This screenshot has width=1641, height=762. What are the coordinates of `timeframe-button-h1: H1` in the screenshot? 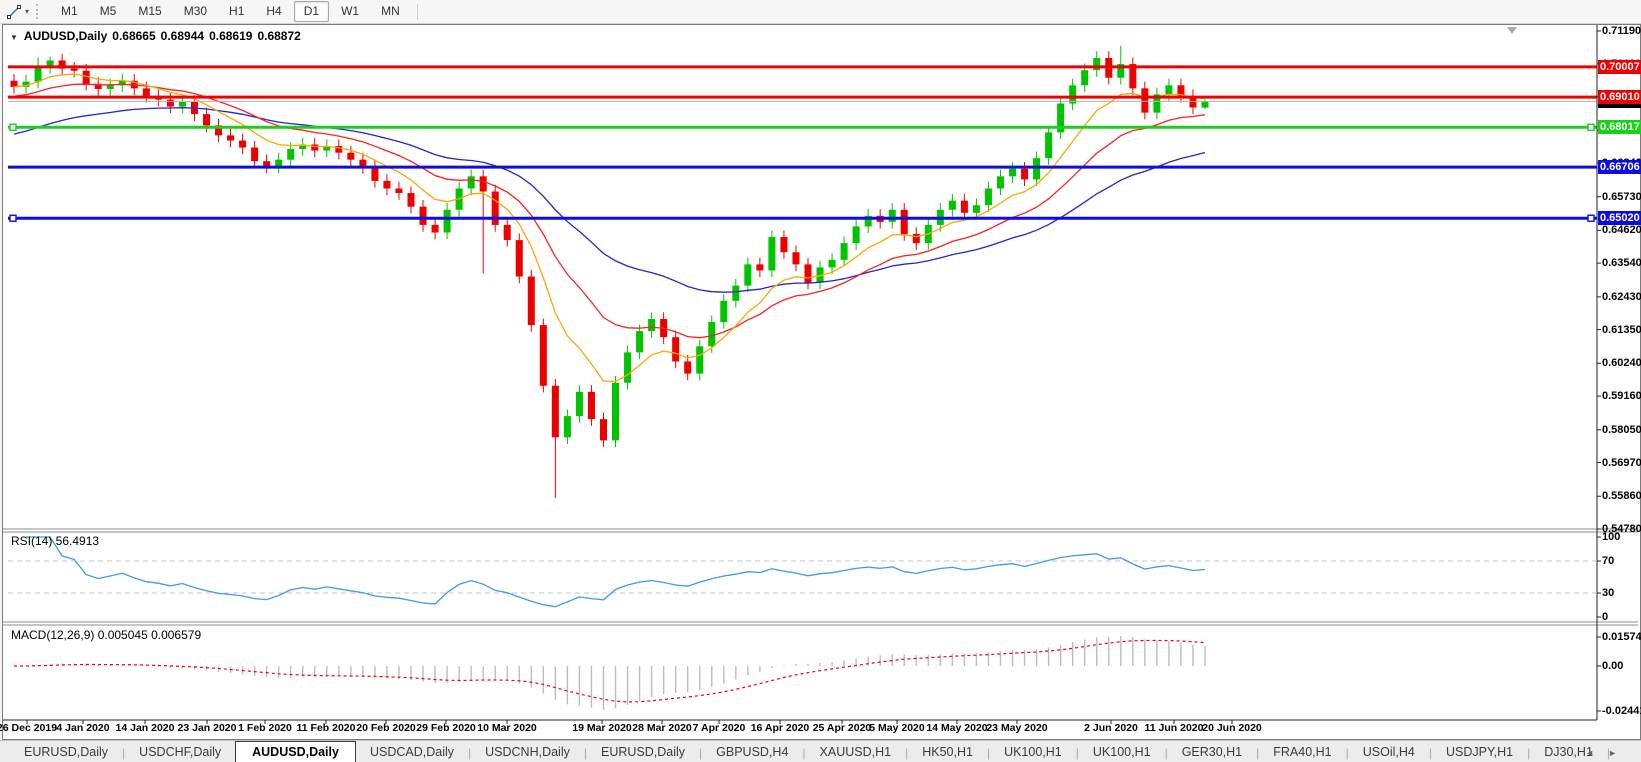 It's located at (237, 11).